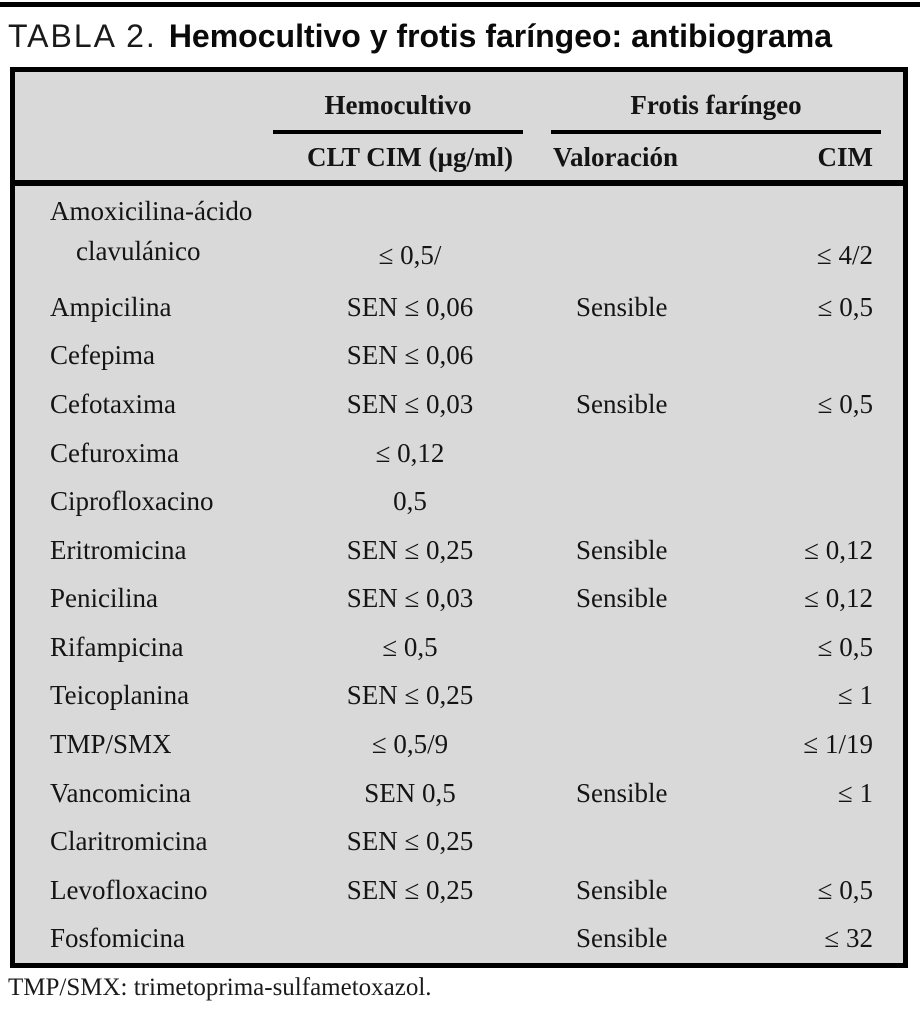  Describe the element at coordinates (120, 695) in the screenshot. I see `drug-name: Teicoplanina` at that location.